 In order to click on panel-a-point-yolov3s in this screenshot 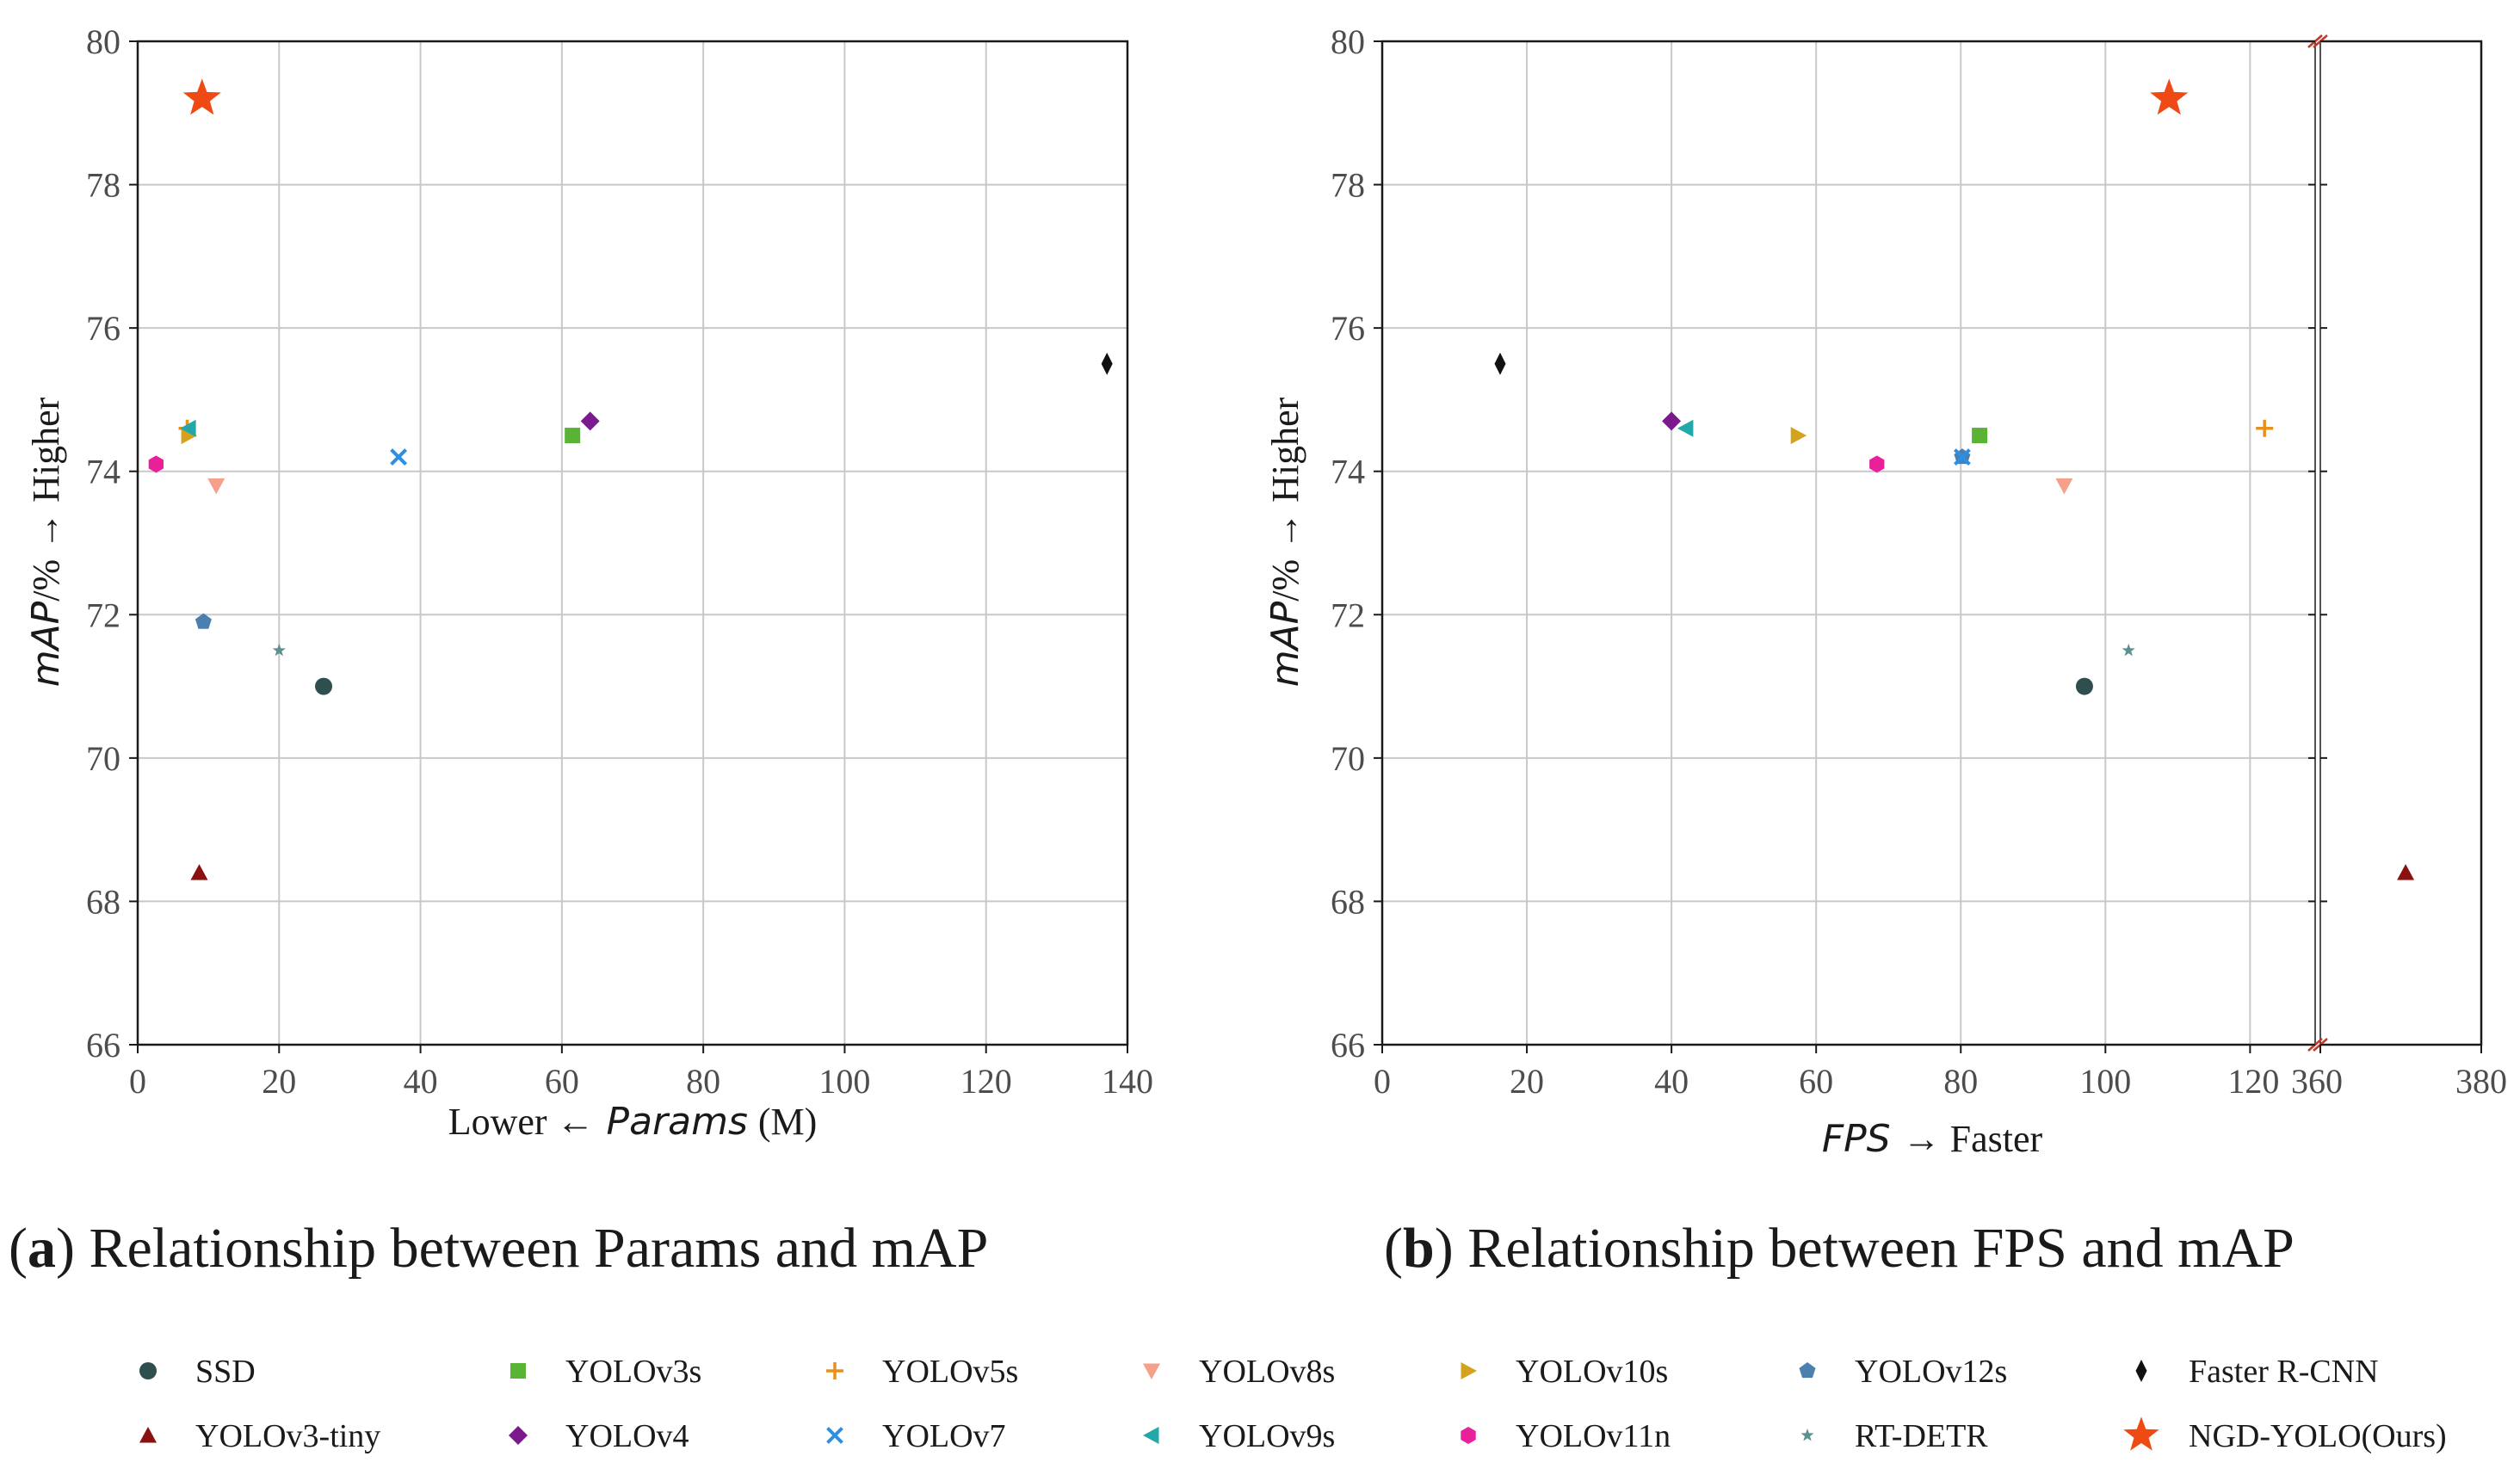, I will do `click(573, 436)`.